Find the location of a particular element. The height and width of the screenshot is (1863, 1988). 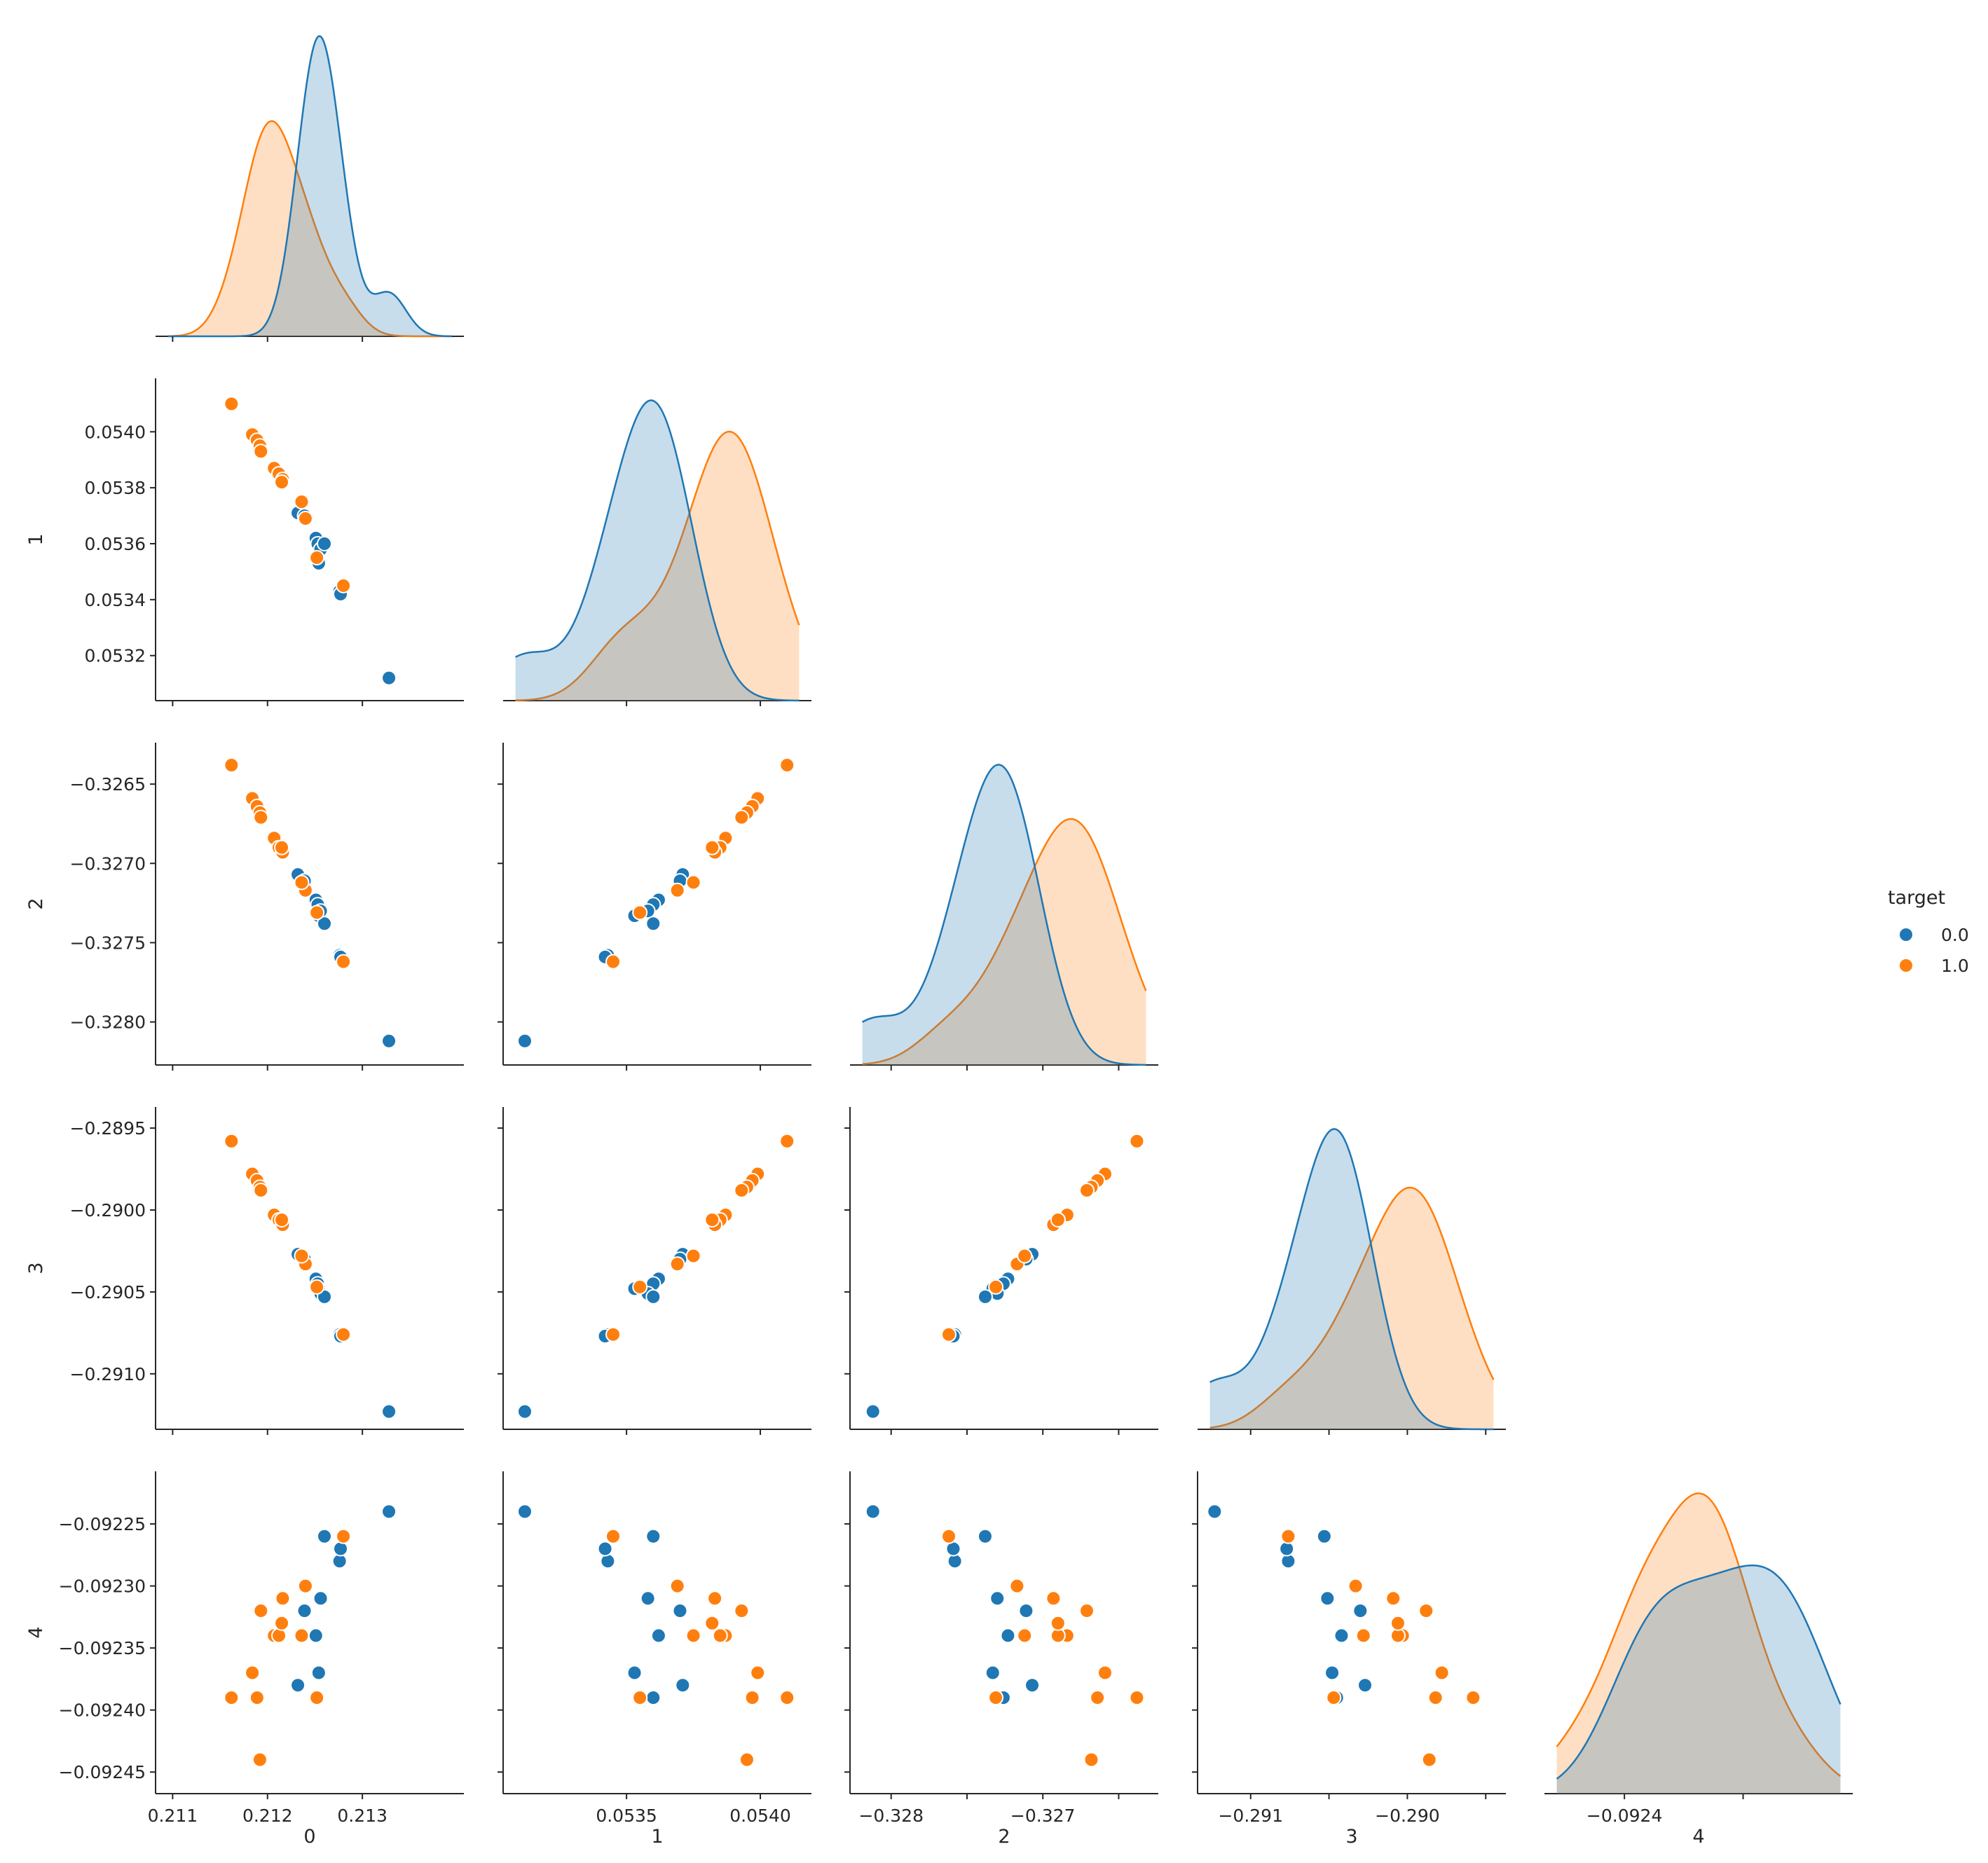

y-tick-label: −0.3280 is located at coordinates (108, 1022).